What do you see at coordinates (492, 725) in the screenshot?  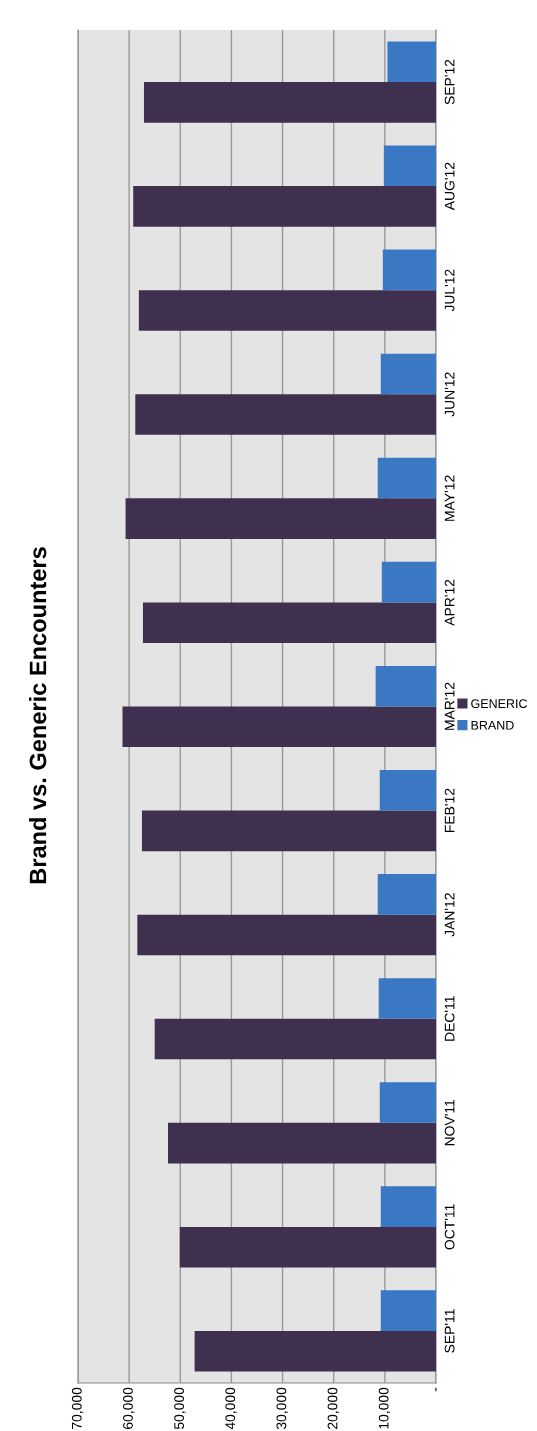 I see `legend-label: BRAND` at bounding box center [492, 725].